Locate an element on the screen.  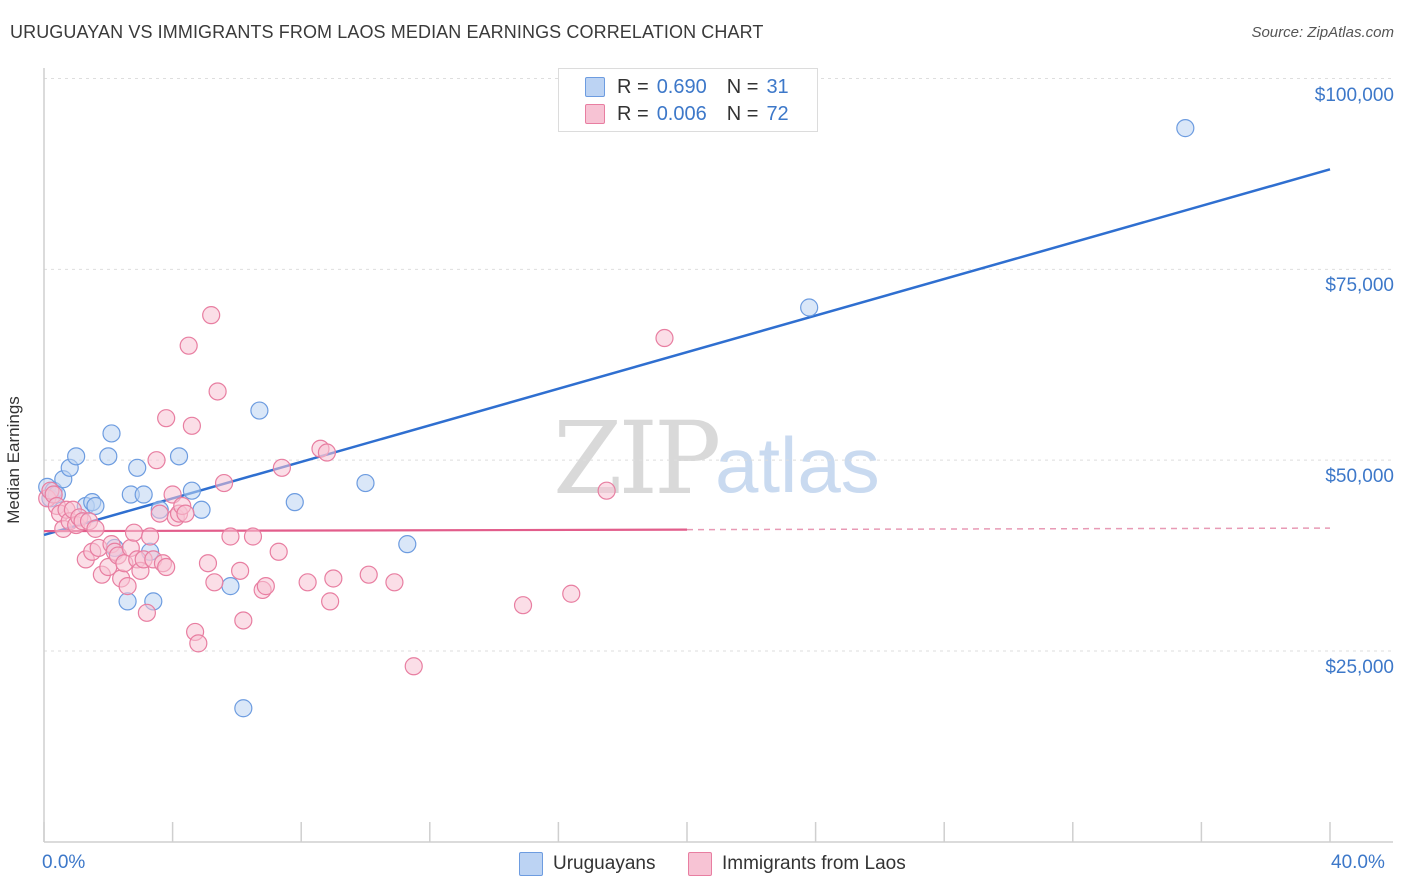
series-legend-uruguayans: Uruguayans is located at coordinates (587, 864).